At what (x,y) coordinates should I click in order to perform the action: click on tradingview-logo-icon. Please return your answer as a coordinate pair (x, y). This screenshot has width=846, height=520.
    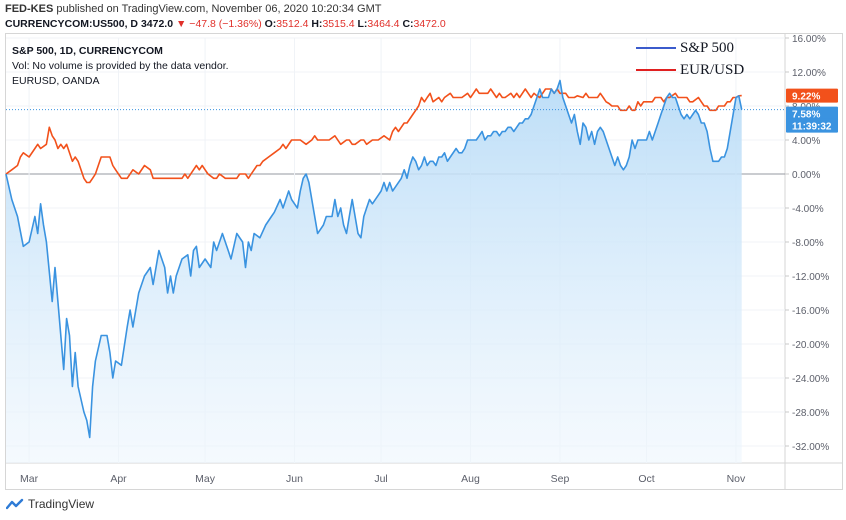
    Looking at the image, I should click on (15, 504).